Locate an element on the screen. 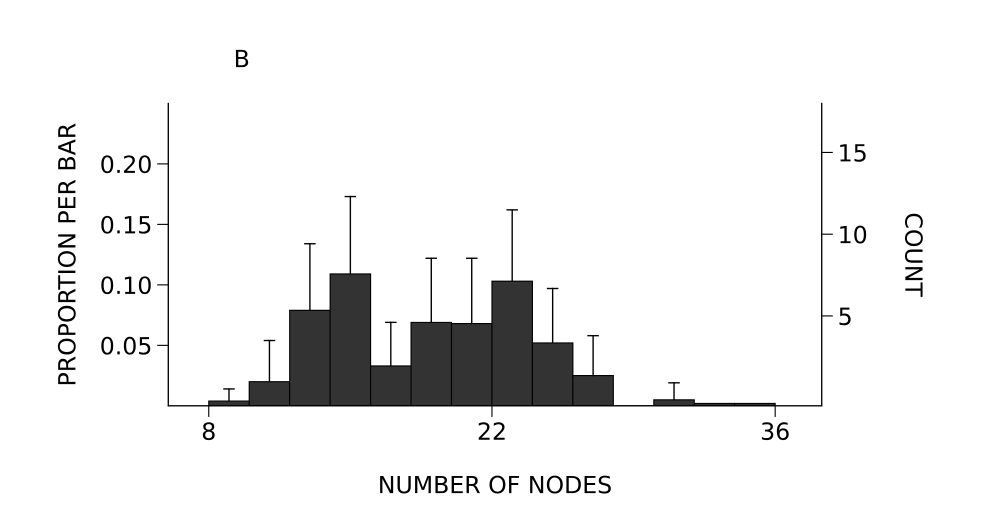 The width and height of the screenshot is (990, 517). y-tick-label: 0.05 is located at coordinates (125, 345).